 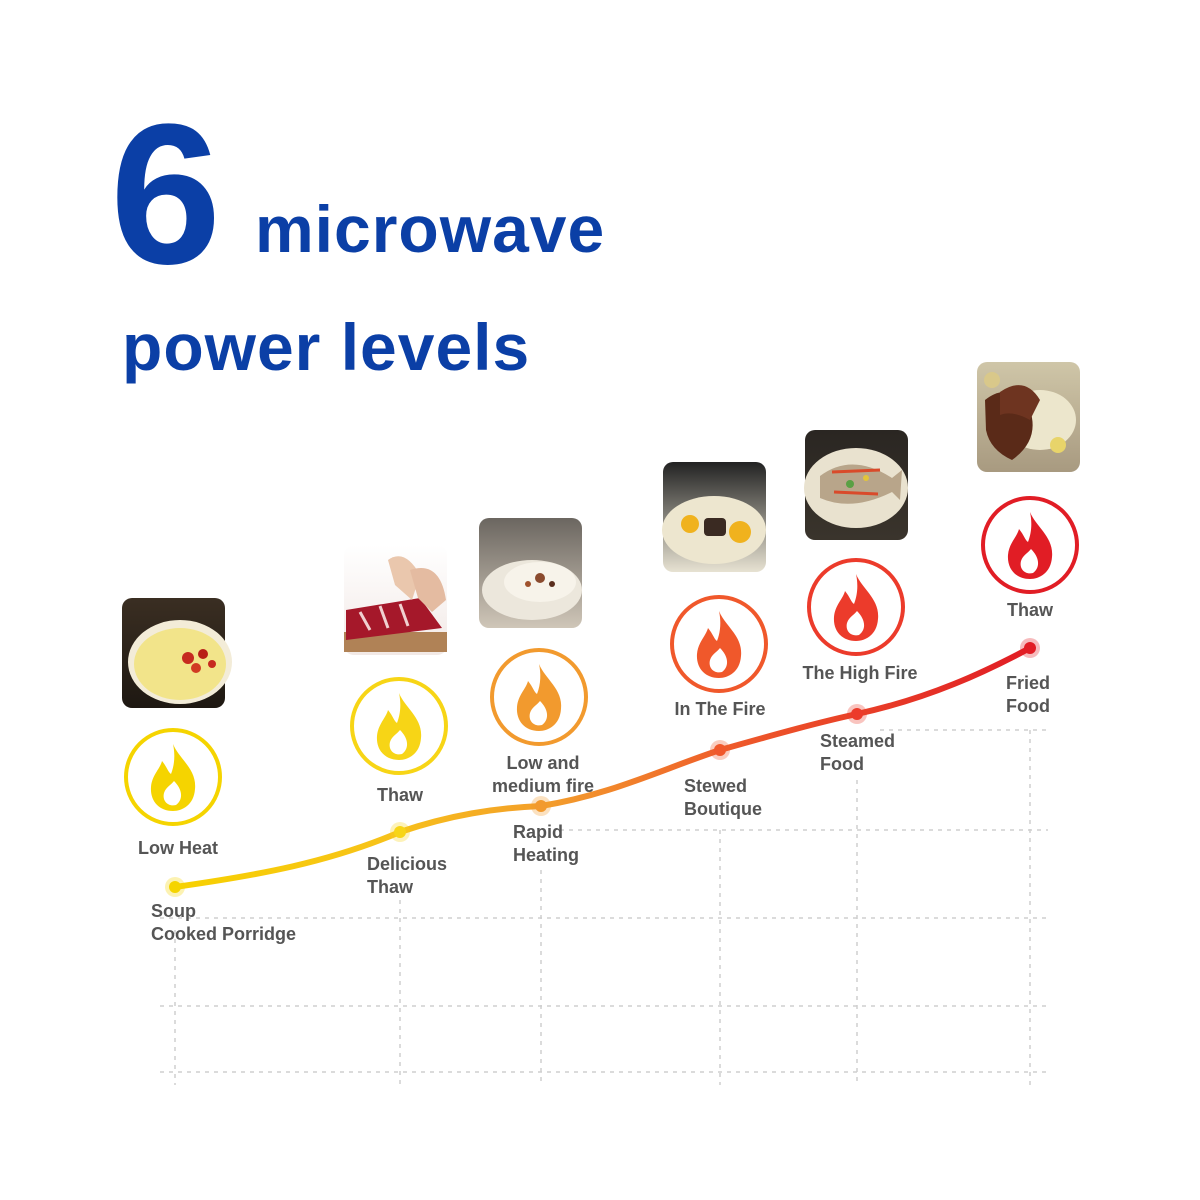 What do you see at coordinates (714, 517) in the screenshot?
I see `stew-photo` at bounding box center [714, 517].